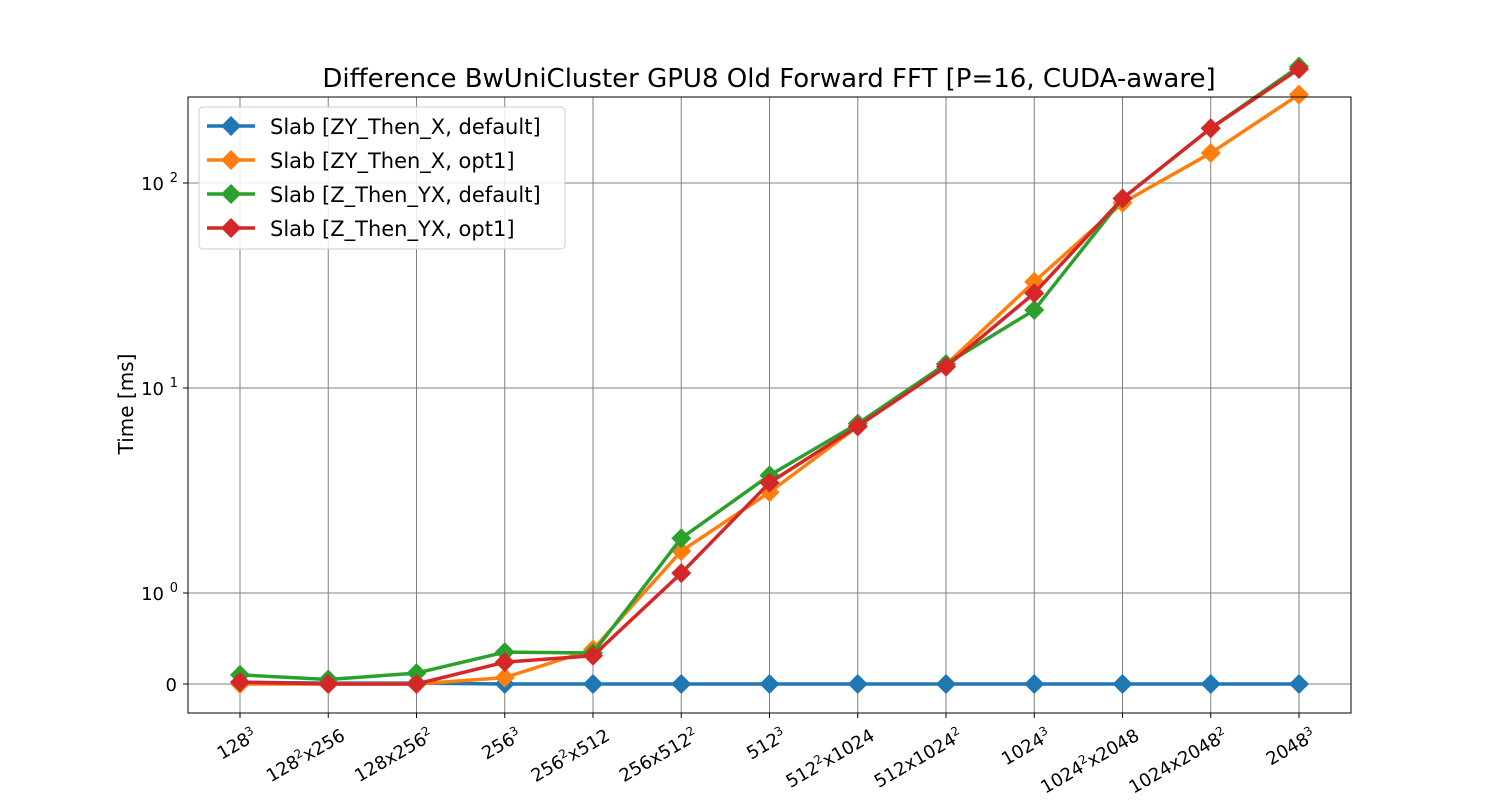  I want to click on y-tick-label-exponent: 0, so click(174, 588).